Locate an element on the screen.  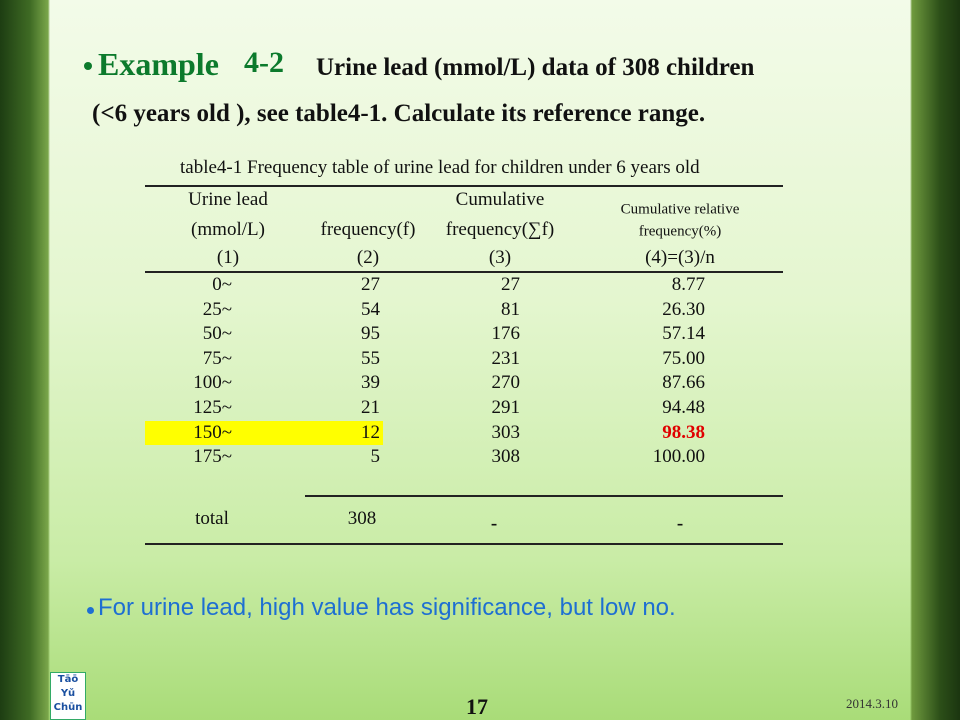
table-cell: 55 is located at coordinates (370, 358).